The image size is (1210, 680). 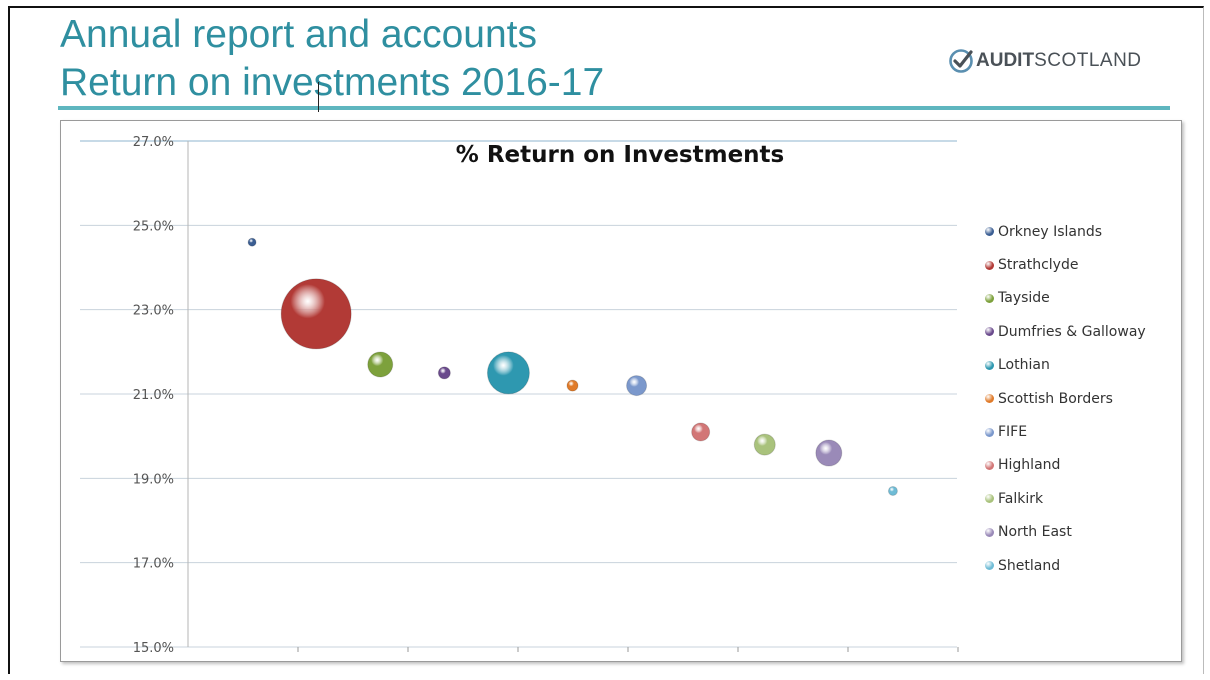 I want to click on check-badge-icon, so click(x=961, y=61).